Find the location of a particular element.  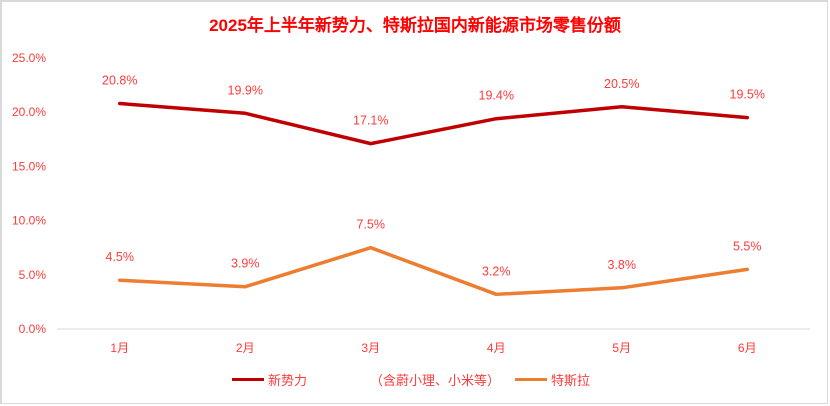

x-tick-label: 3月 is located at coordinates (370, 348).